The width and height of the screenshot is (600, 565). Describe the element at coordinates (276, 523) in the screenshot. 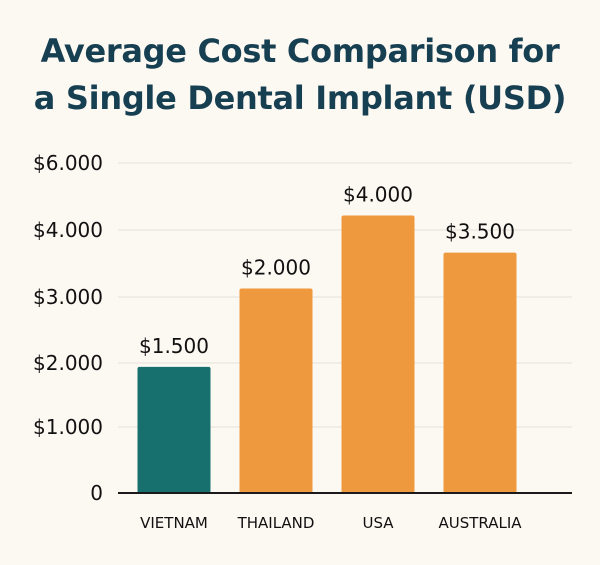

I see `category-label: THAILAND` at that location.